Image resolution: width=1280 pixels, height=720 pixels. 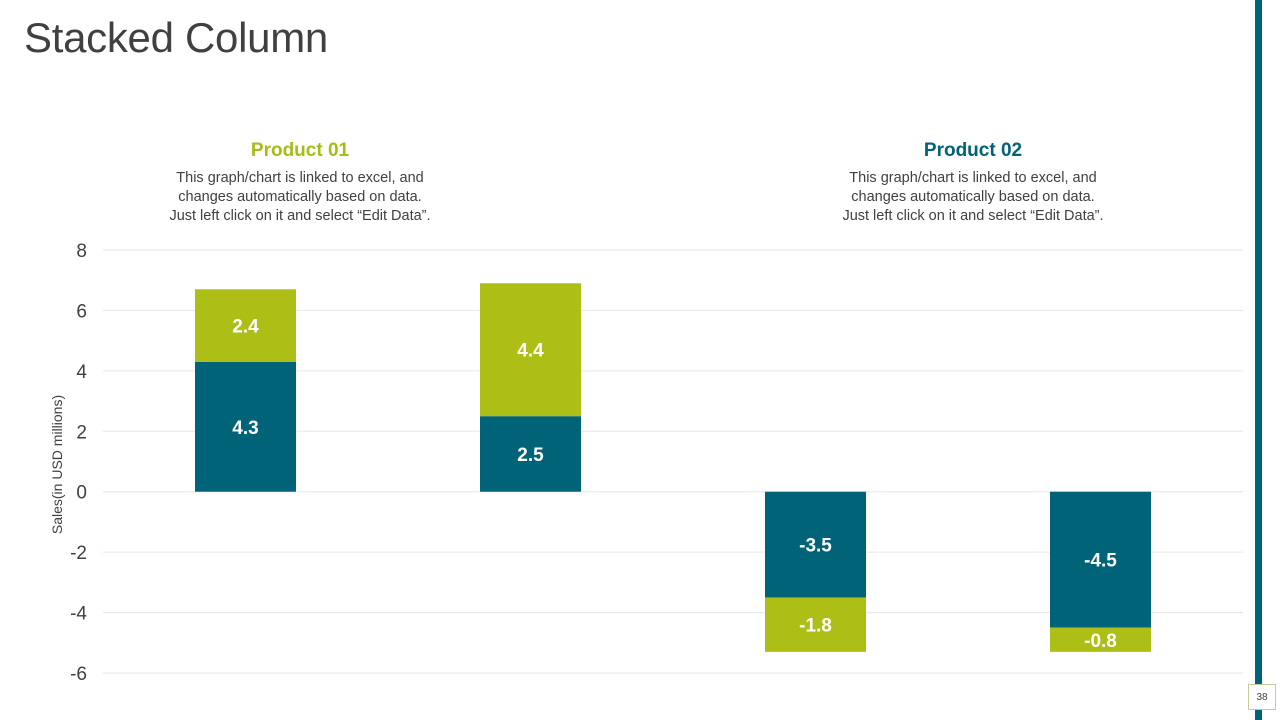 What do you see at coordinates (1258, 360) in the screenshot?
I see `accent-bar` at bounding box center [1258, 360].